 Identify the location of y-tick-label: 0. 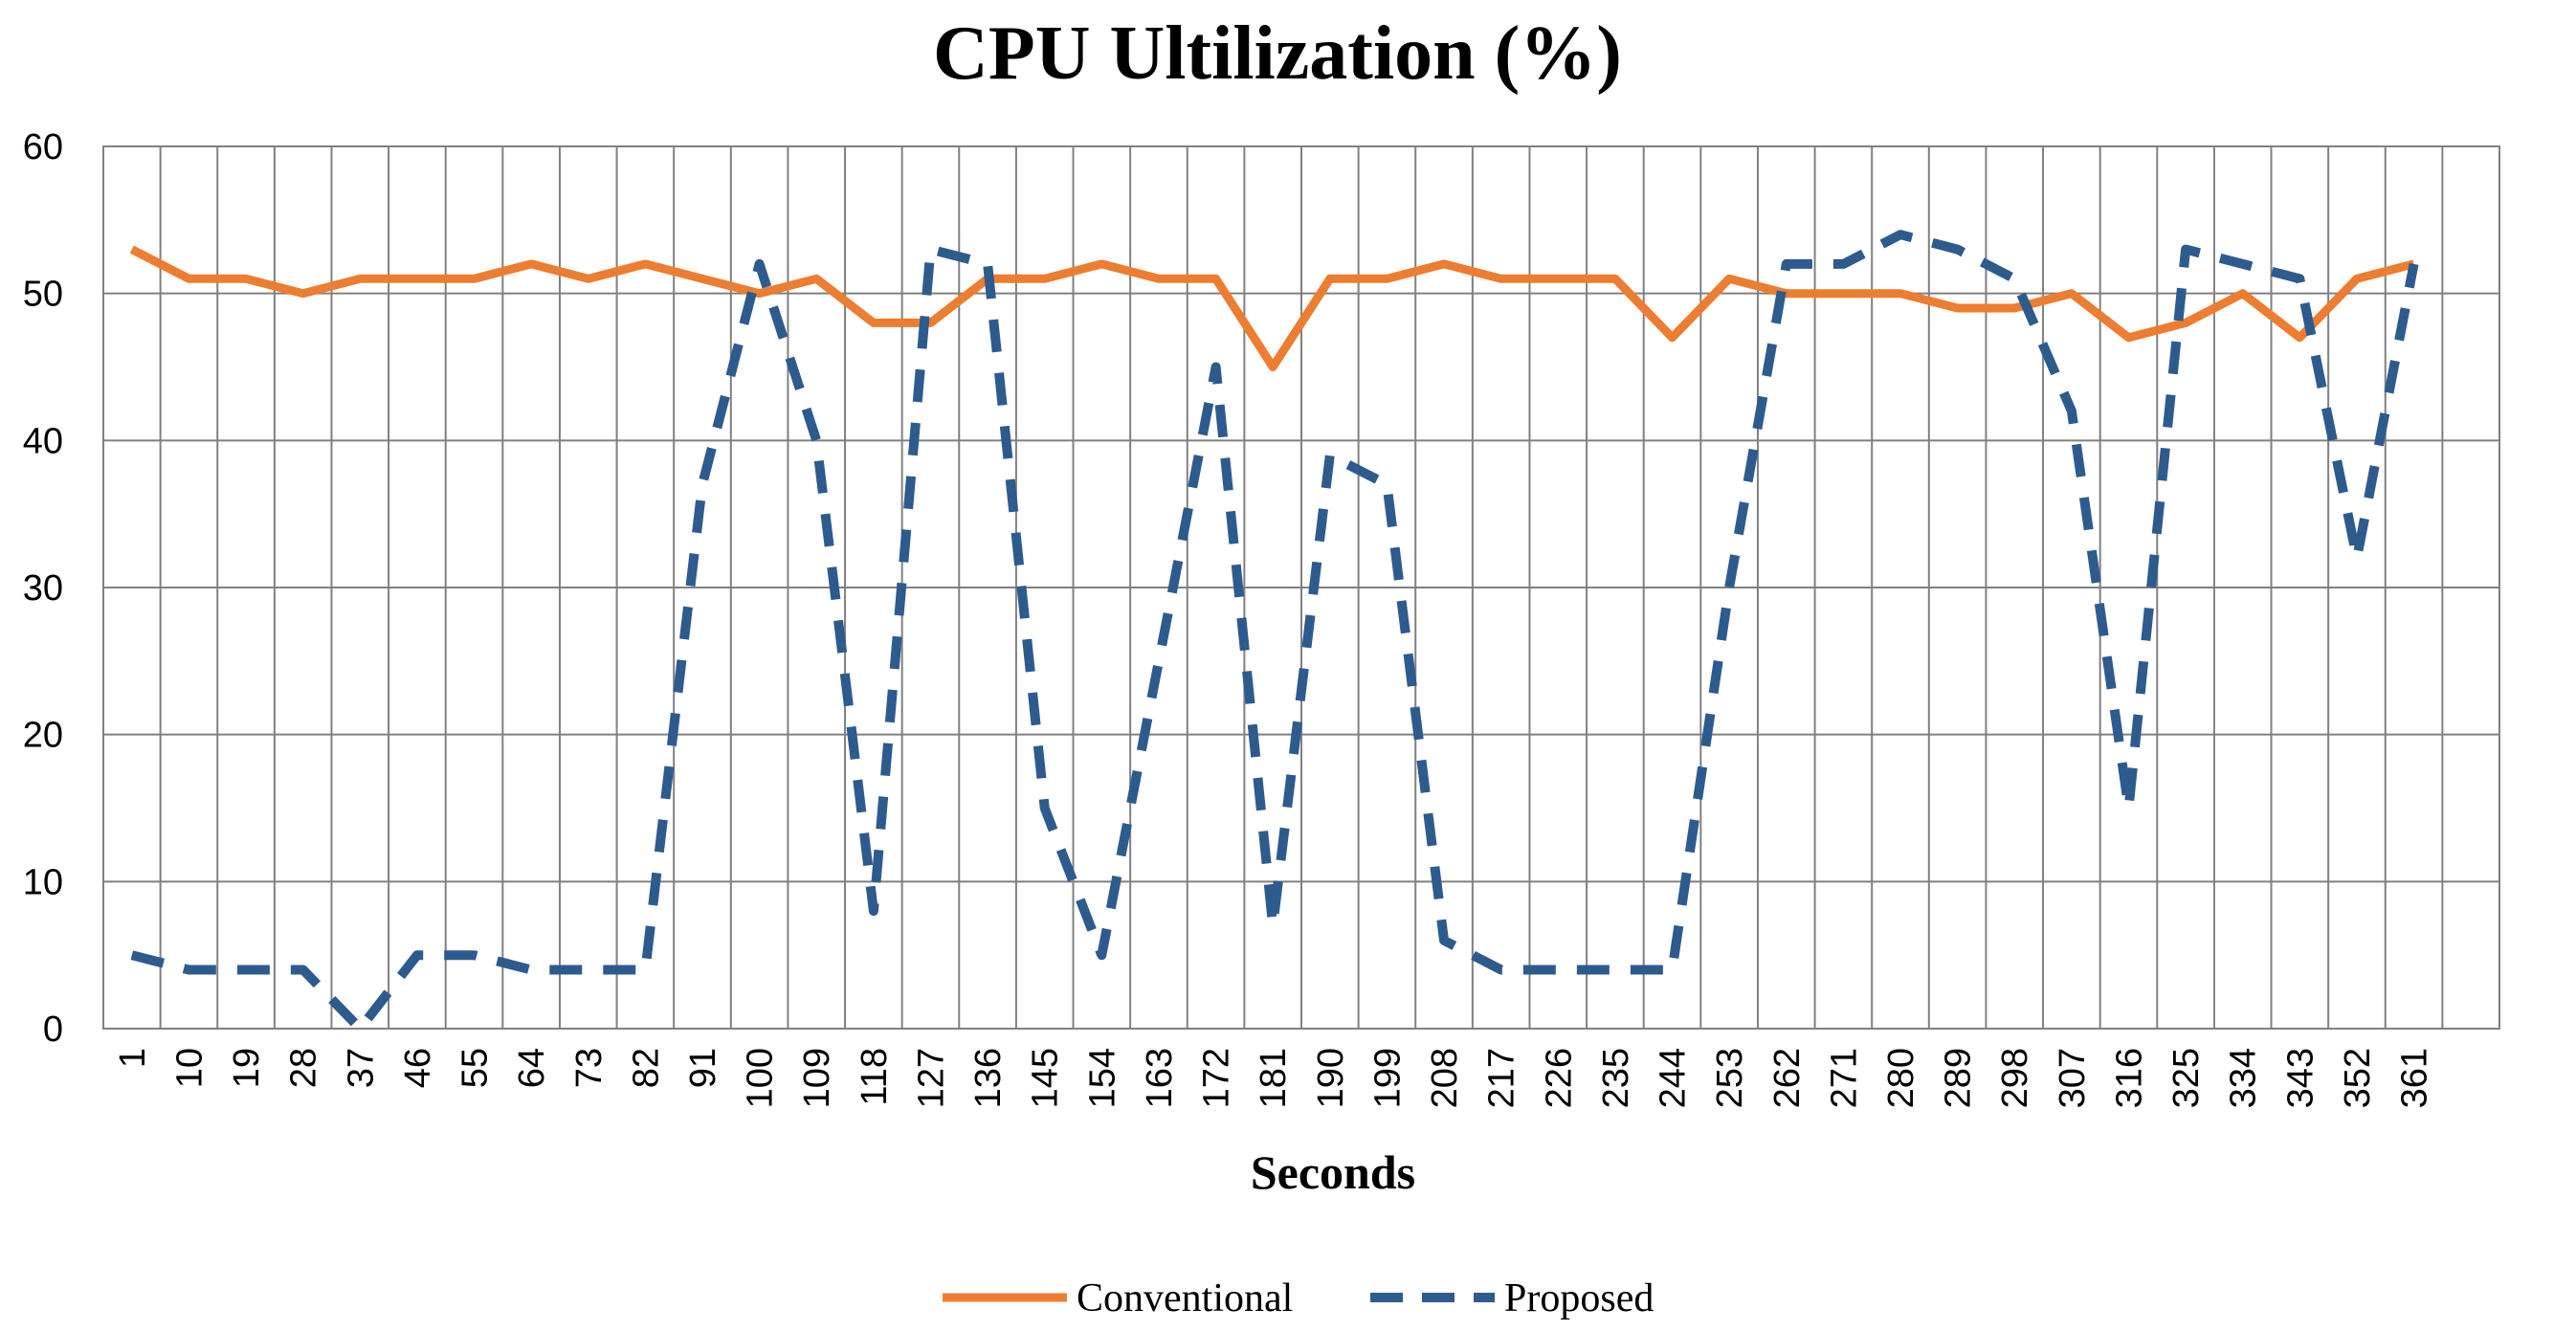
(53, 1029).